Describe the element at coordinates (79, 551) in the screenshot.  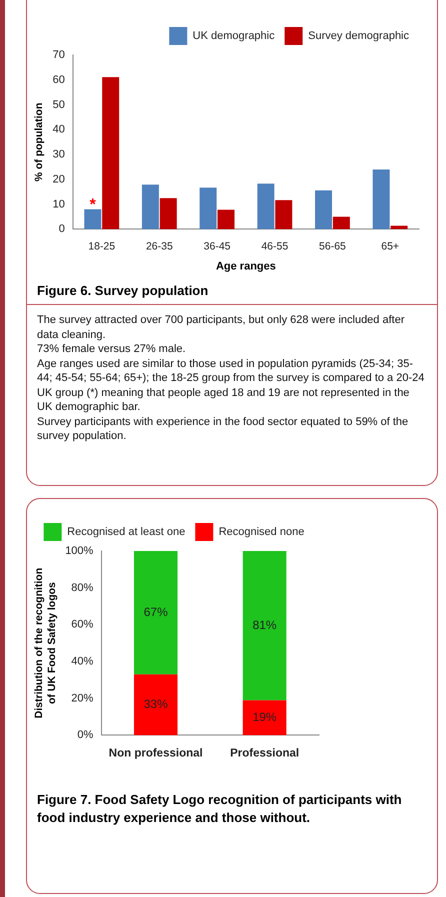
I see `y-tick-label: 100%` at that location.